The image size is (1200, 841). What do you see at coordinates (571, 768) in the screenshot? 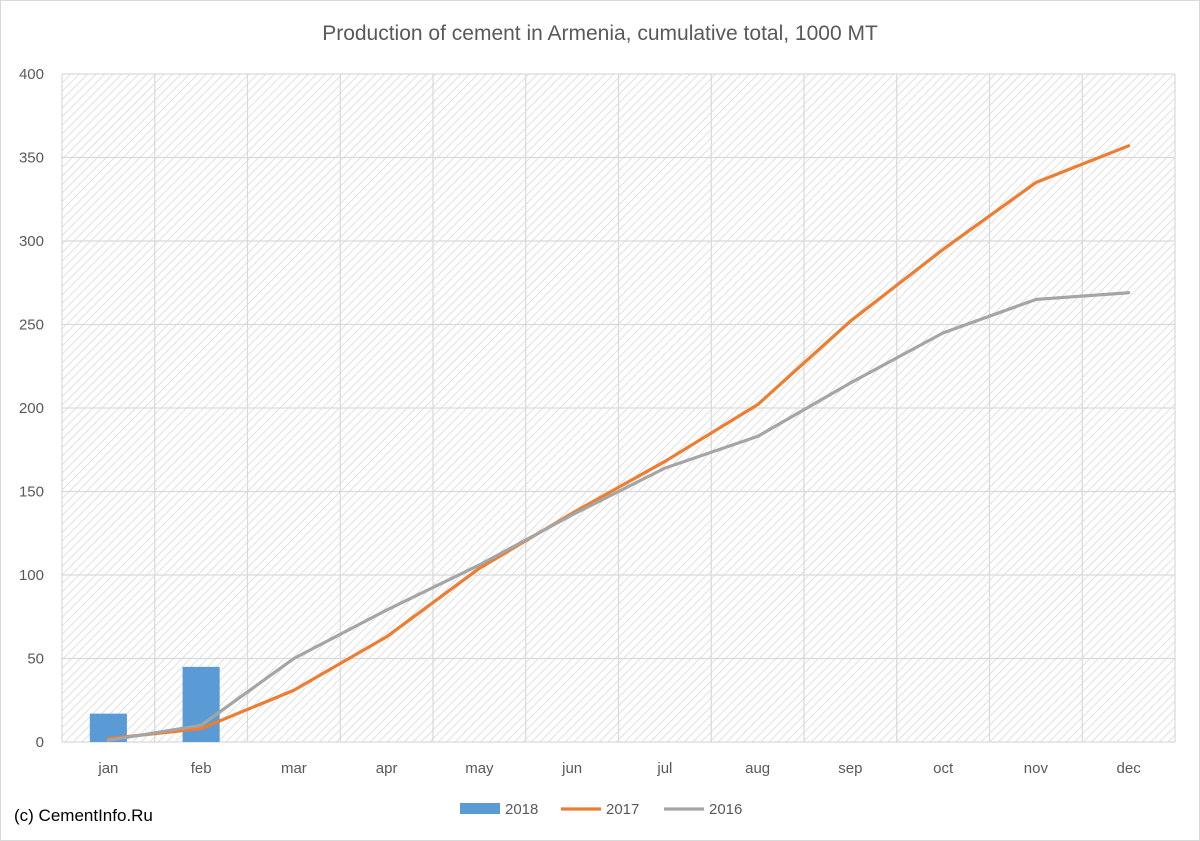
I see `x-tick-label: jun` at bounding box center [571, 768].